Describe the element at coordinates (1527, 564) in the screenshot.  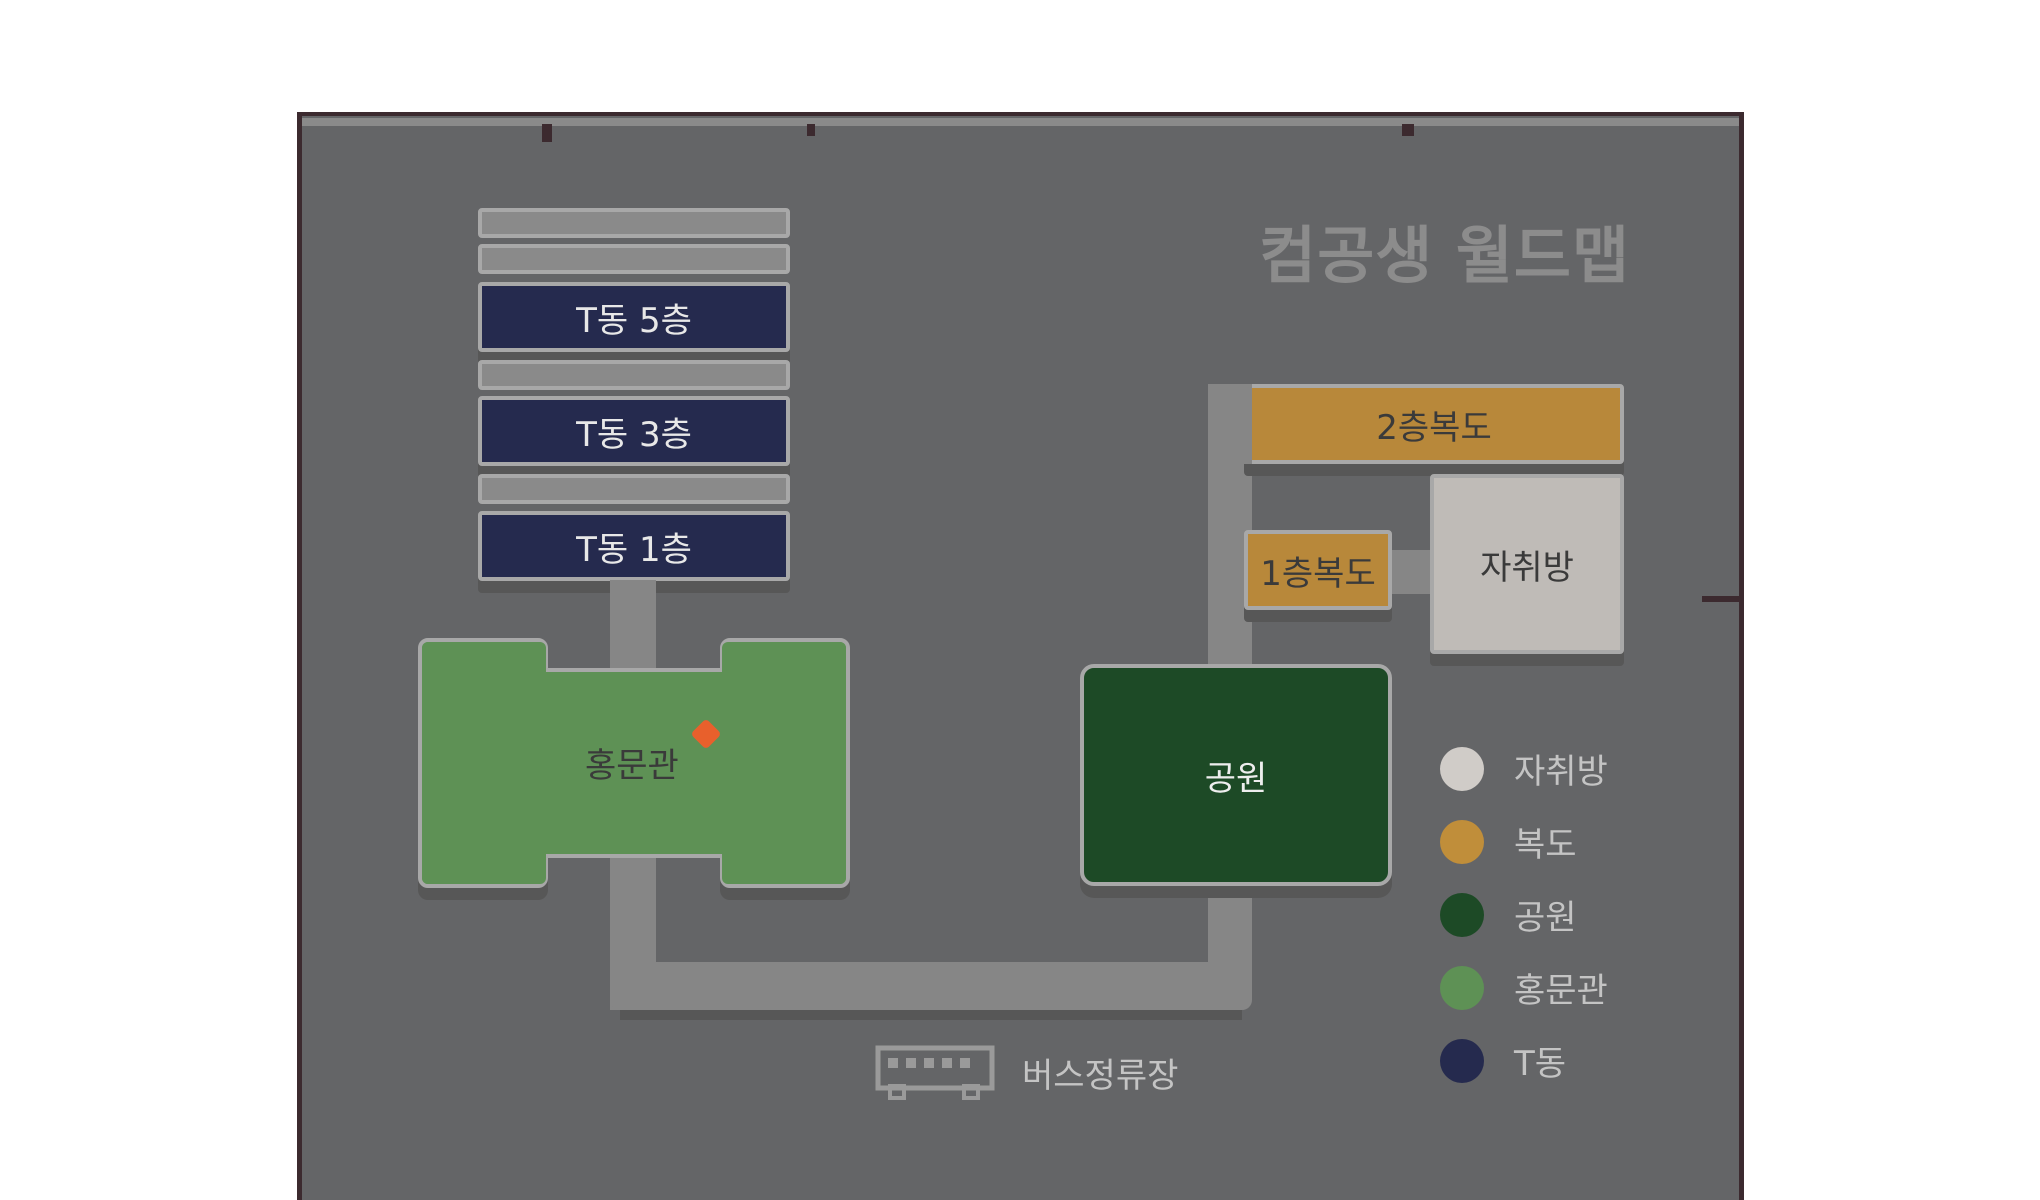
I see `room: 자취방` at that location.